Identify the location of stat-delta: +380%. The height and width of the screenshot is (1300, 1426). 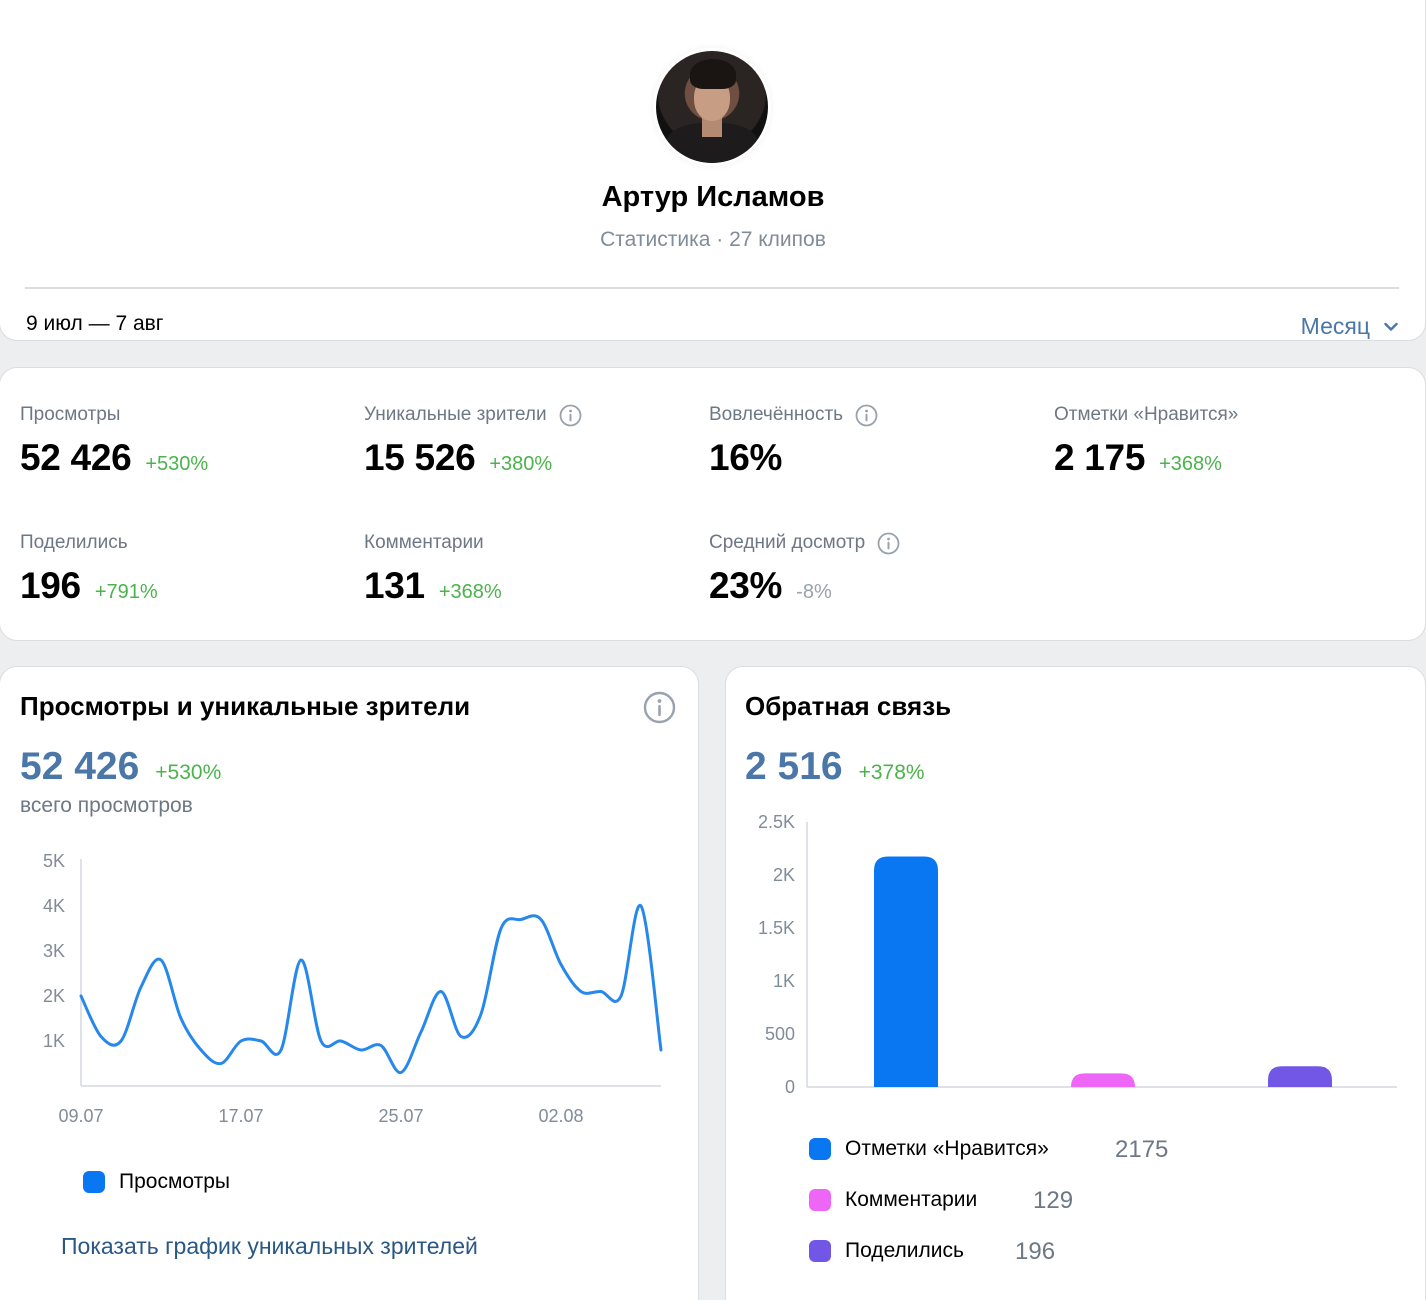
(521, 464).